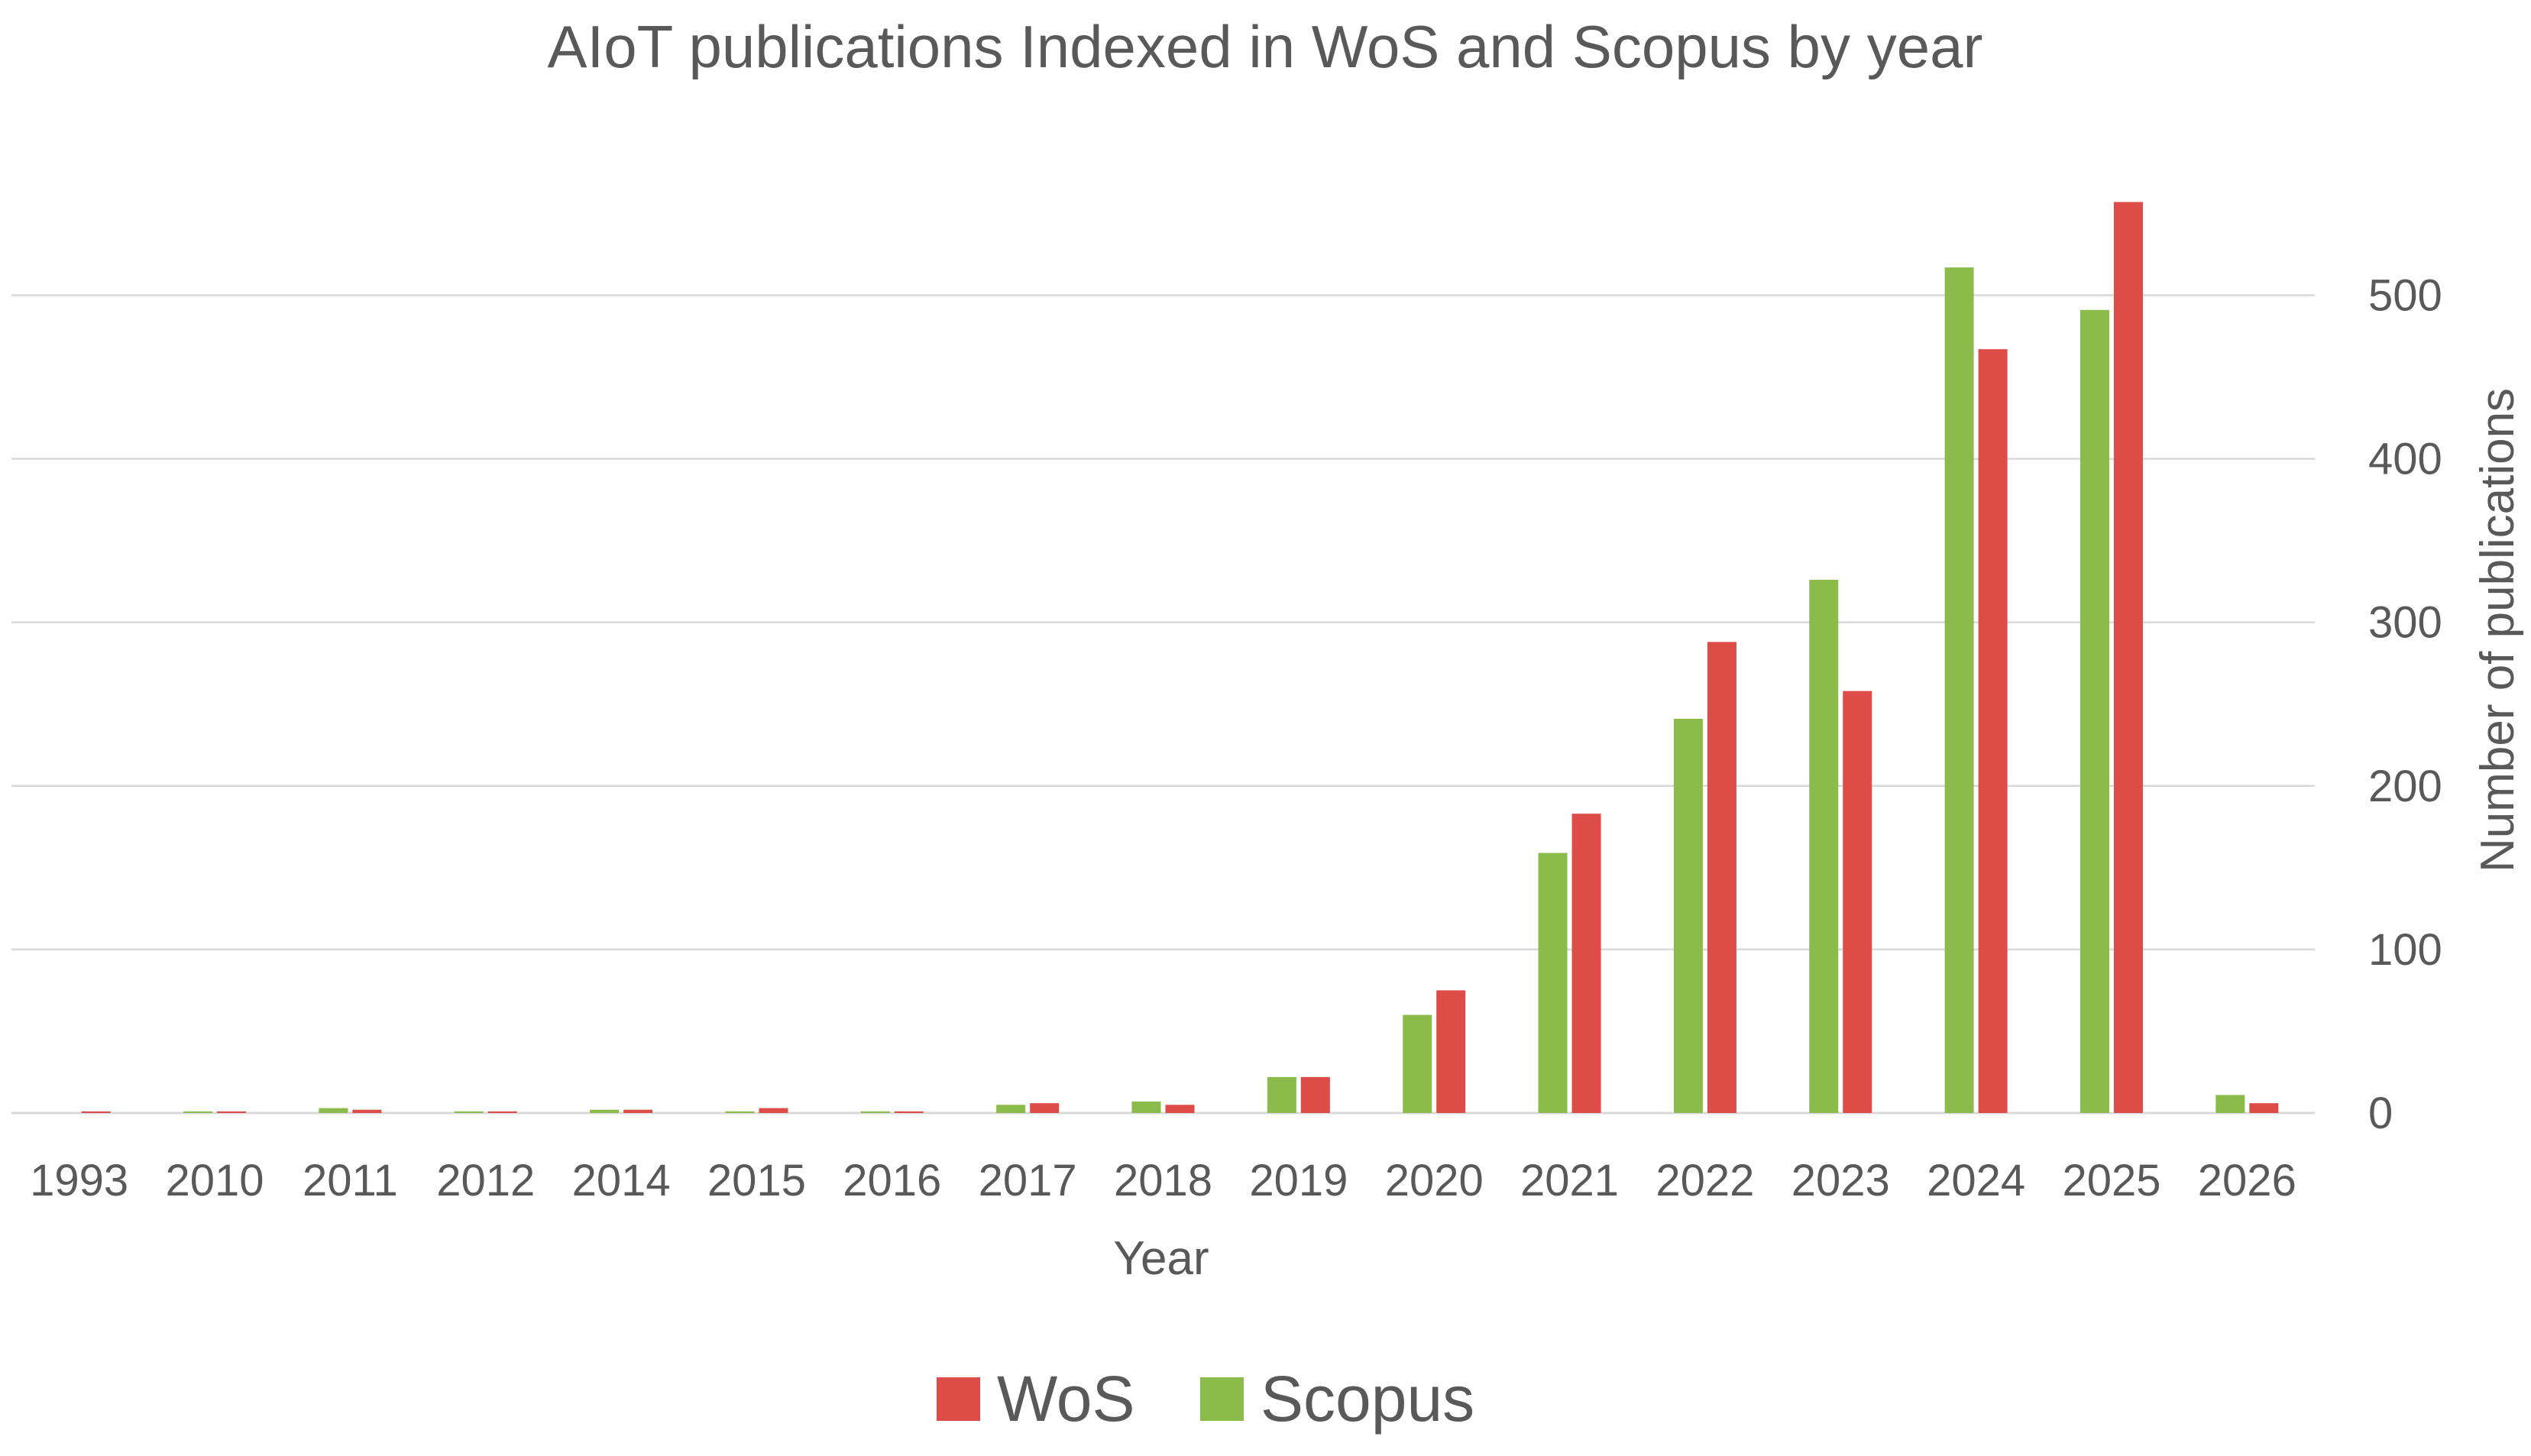 This screenshot has height=1456, width=2531. Describe the element at coordinates (1451, 1051) in the screenshot. I see `bar-wos-2020` at that location.